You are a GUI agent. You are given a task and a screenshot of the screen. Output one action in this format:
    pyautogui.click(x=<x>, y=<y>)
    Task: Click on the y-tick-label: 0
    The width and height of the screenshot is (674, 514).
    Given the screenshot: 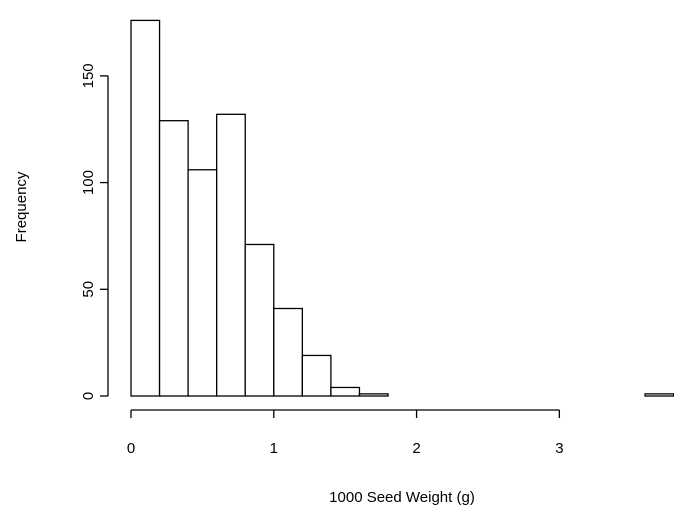 What is the action you would take?
    pyautogui.click(x=88, y=396)
    